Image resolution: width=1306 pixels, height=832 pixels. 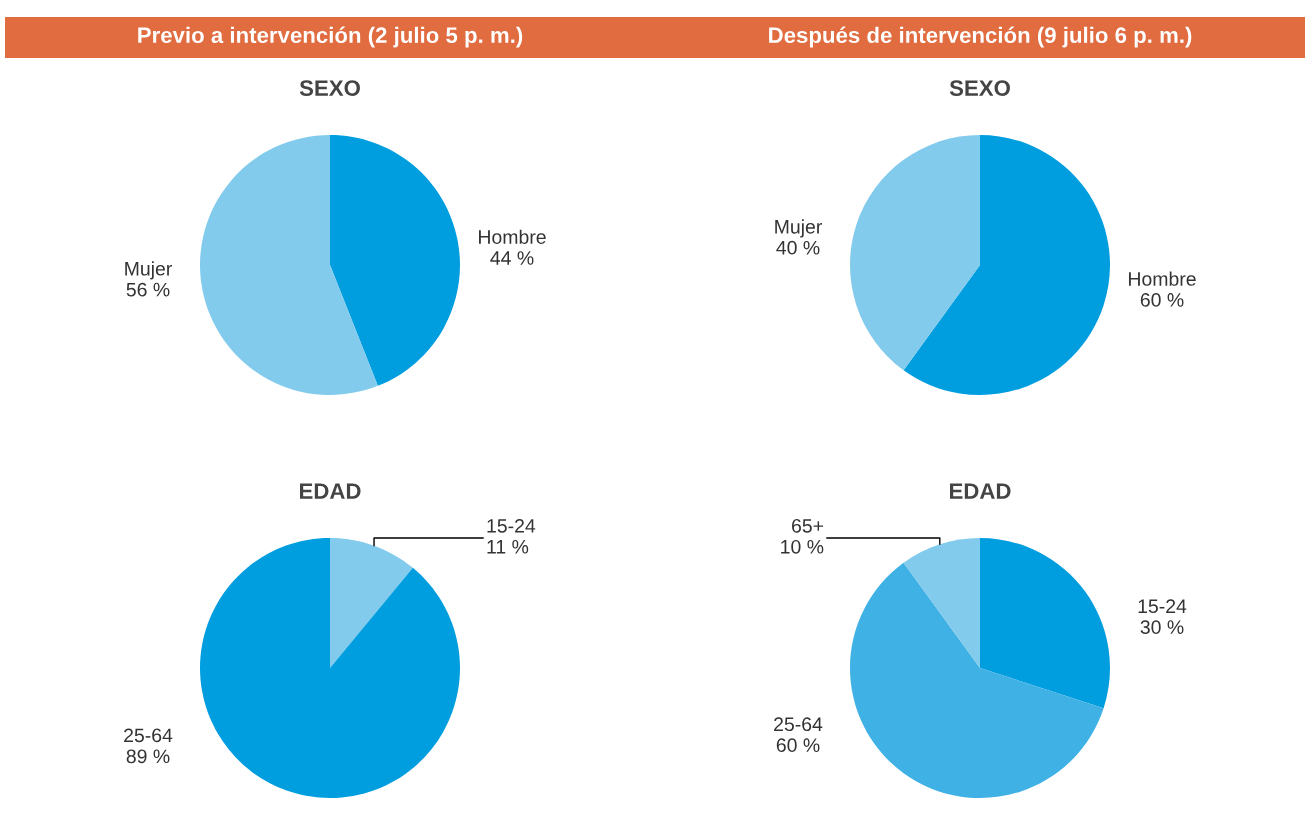 What do you see at coordinates (808, 525) in the screenshot?
I see `slice-label: 65+` at bounding box center [808, 525].